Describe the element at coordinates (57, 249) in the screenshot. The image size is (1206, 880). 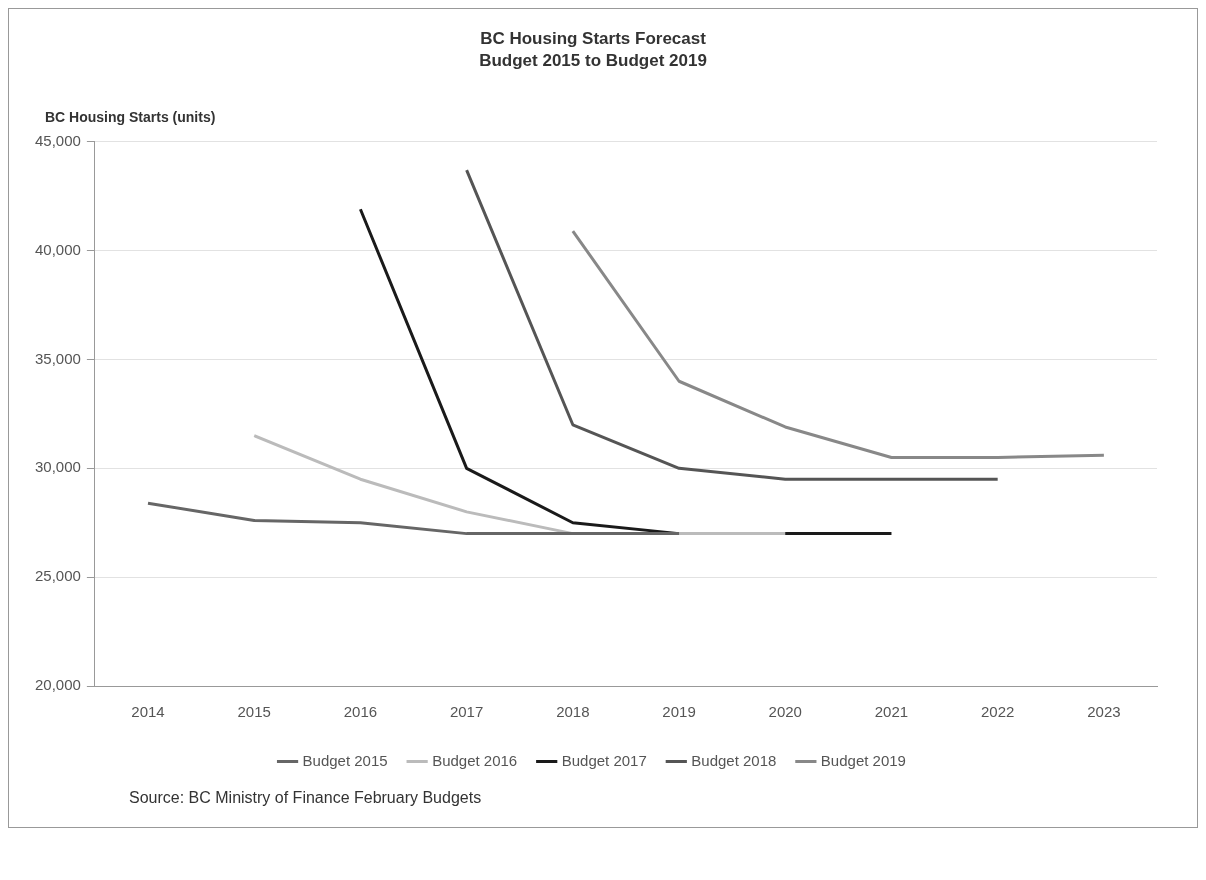
I see `y-tick-label: 40,000` at that location.